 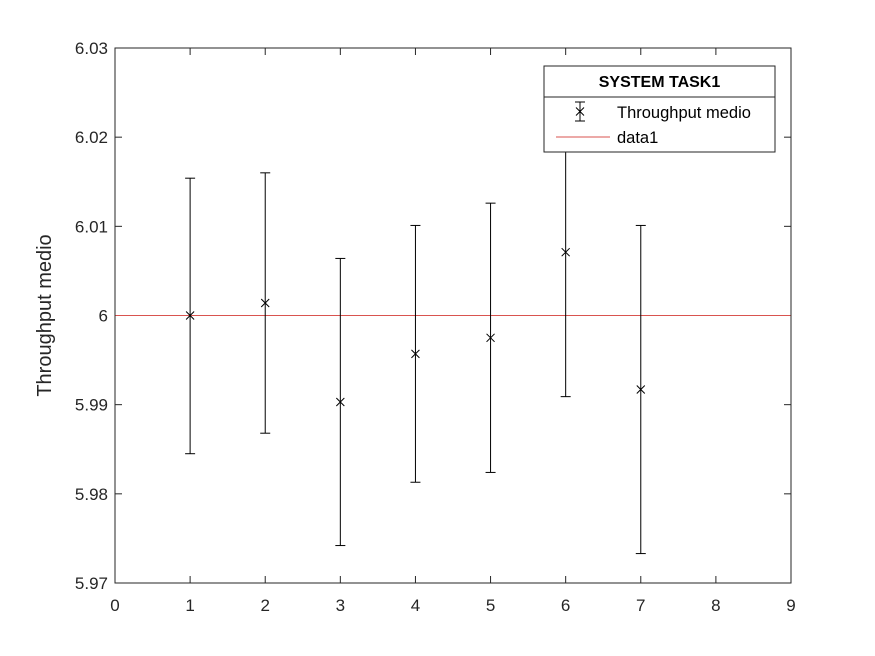 What do you see at coordinates (715, 605) in the screenshot?
I see `x-tick-label: 8` at bounding box center [715, 605].